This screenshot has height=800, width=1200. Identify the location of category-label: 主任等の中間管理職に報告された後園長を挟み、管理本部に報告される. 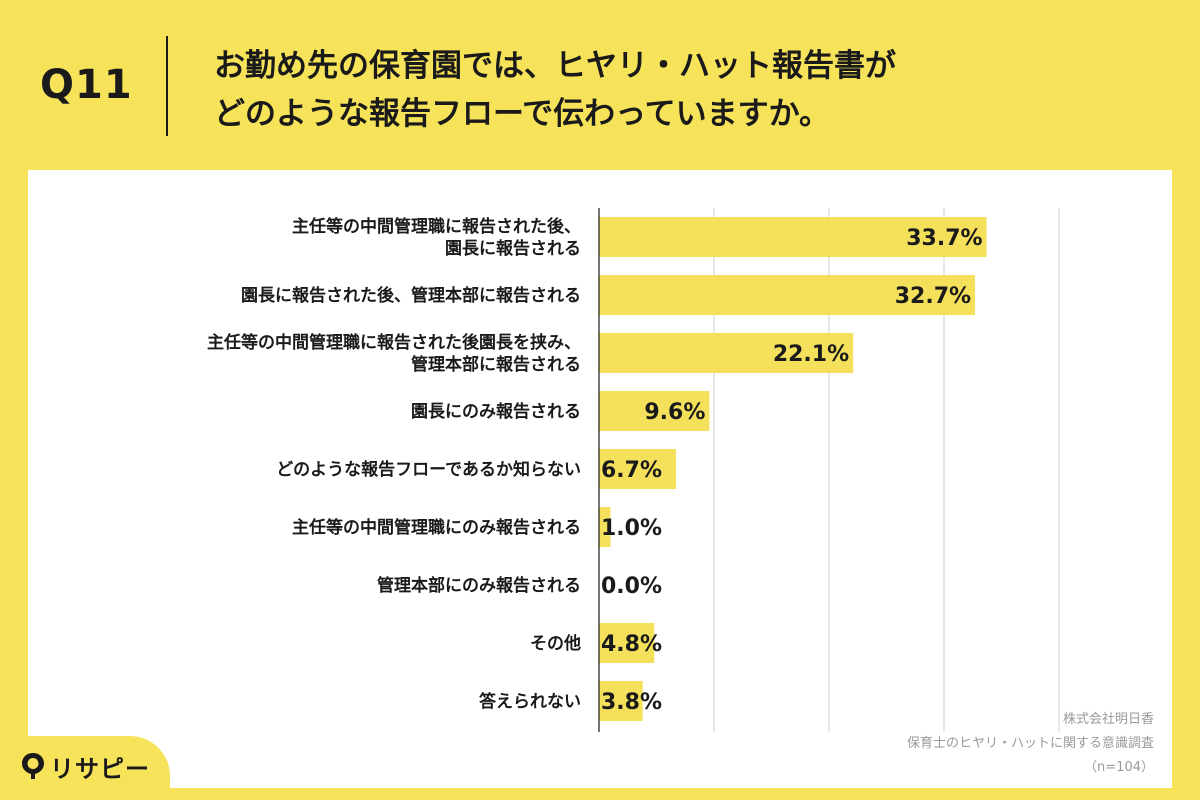
(394, 353).